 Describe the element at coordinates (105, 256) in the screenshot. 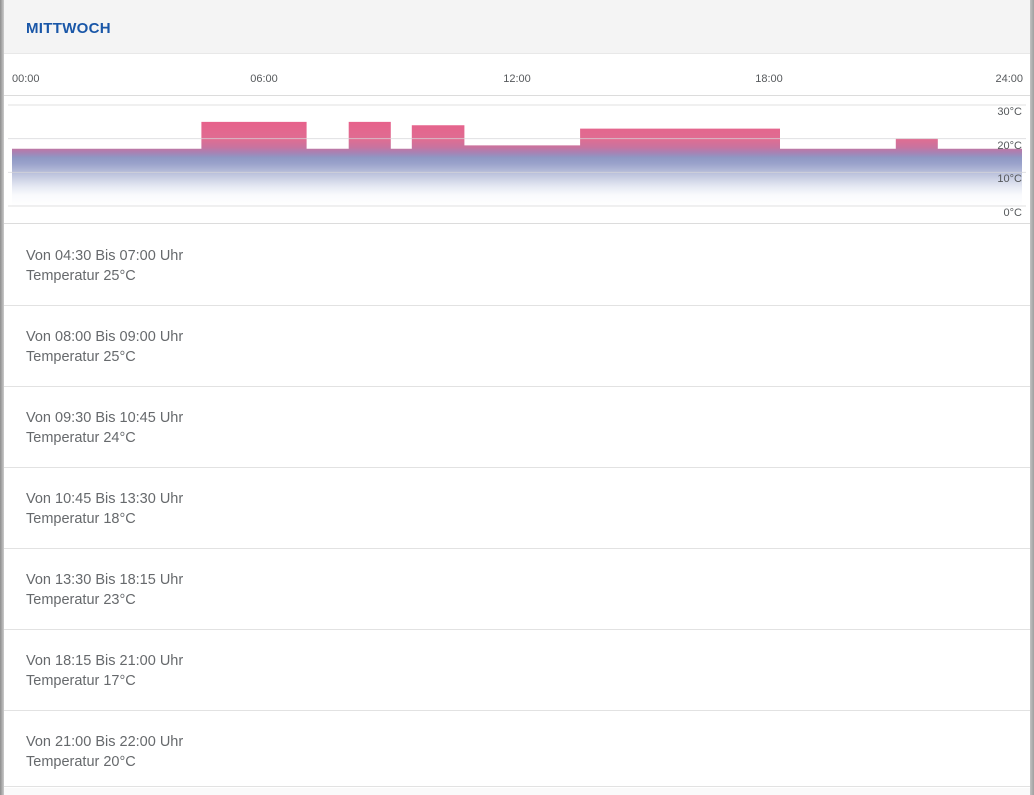

I see `schedule-time-range: Von 04:30 Bis 07:00 Uhr` at that location.